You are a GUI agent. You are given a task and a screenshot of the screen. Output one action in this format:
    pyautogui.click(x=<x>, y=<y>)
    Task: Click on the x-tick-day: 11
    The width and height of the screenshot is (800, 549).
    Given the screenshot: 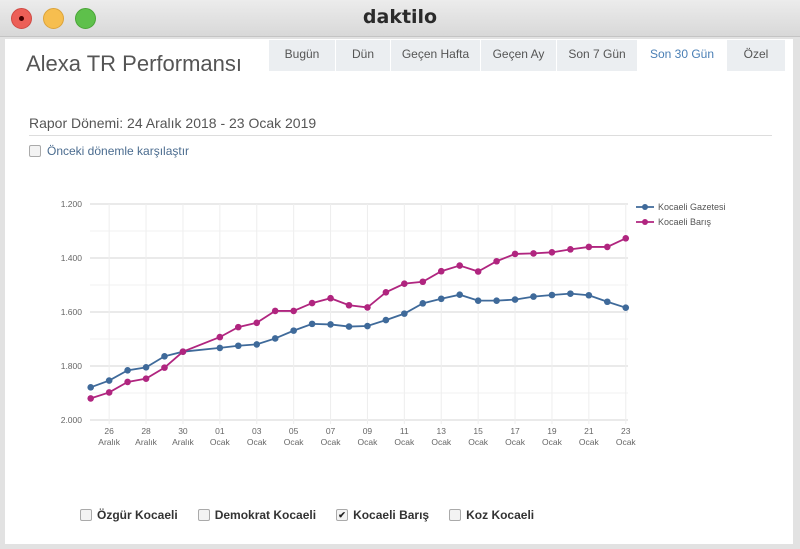 What is the action you would take?
    pyautogui.click(x=404, y=431)
    